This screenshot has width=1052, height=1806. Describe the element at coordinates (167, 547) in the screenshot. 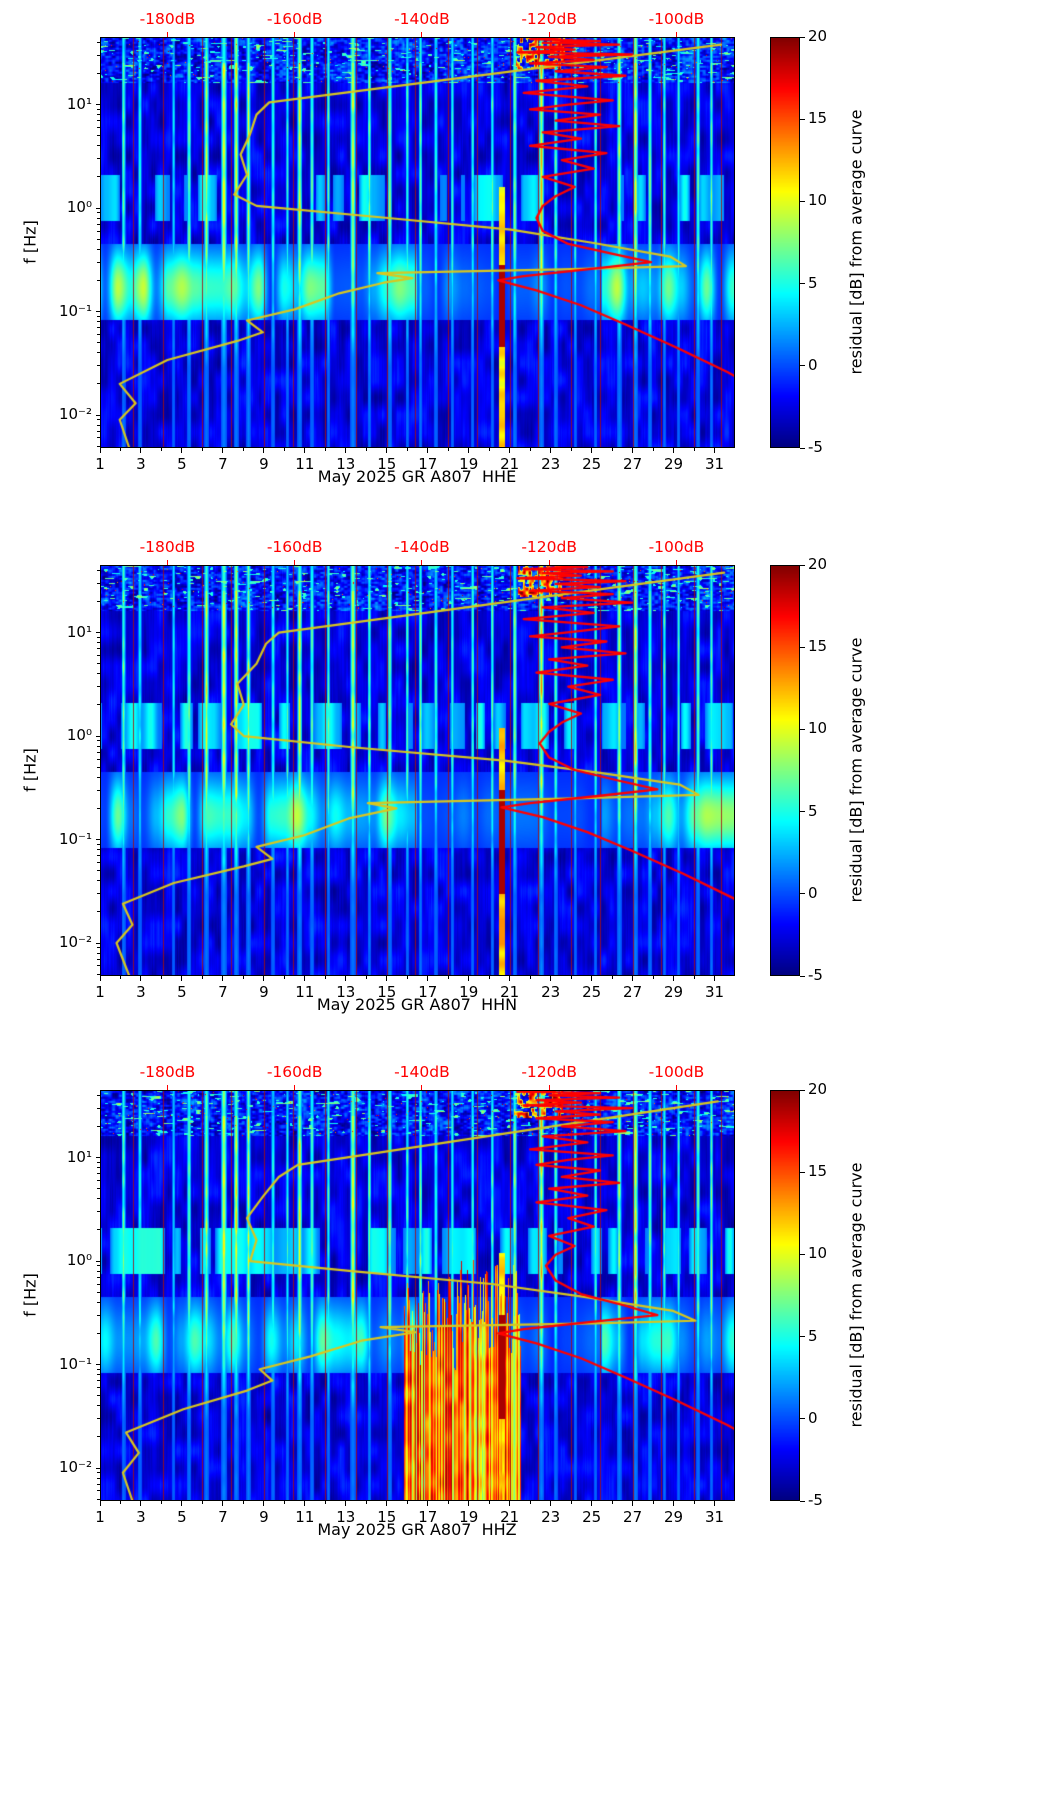

I see `top-tick-label: -180dB` at that location.